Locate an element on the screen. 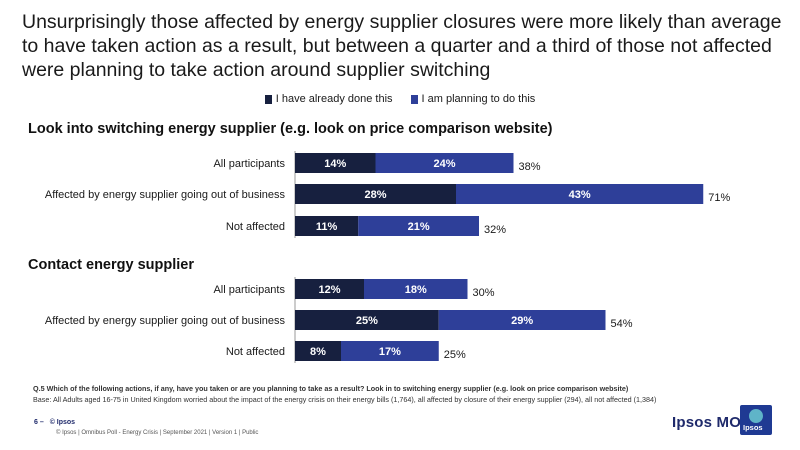 Image resolution: width=800 pixels, height=450 pixels. legend-swatch-planning is located at coordinates (414, 99).